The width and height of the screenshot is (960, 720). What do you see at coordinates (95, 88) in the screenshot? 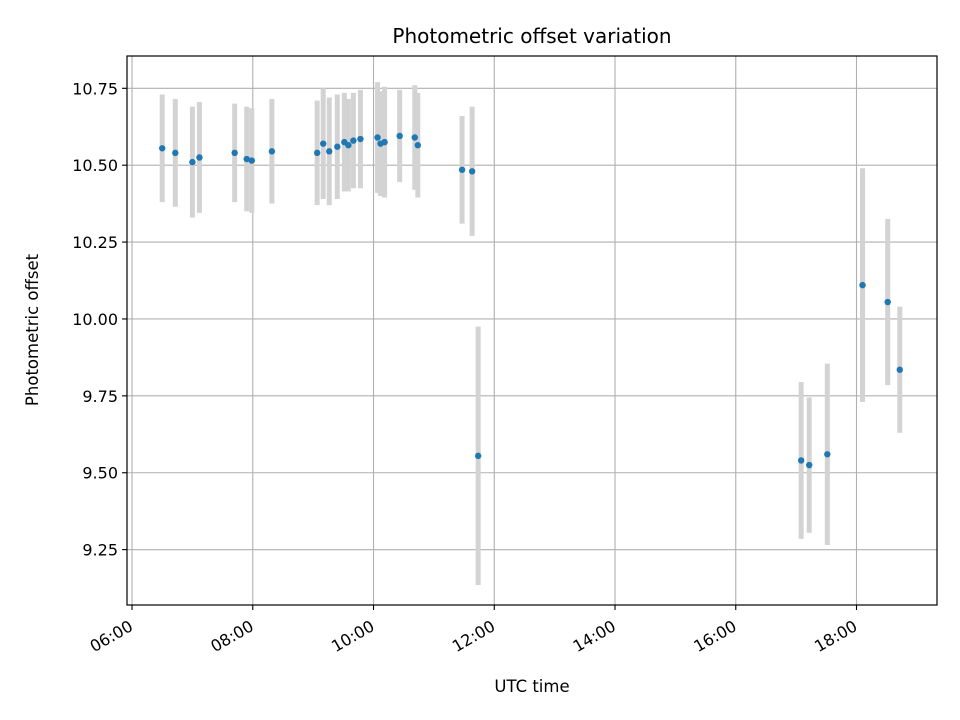
I see `y-tick-label: 10.75` at bounding box center [95, 88].